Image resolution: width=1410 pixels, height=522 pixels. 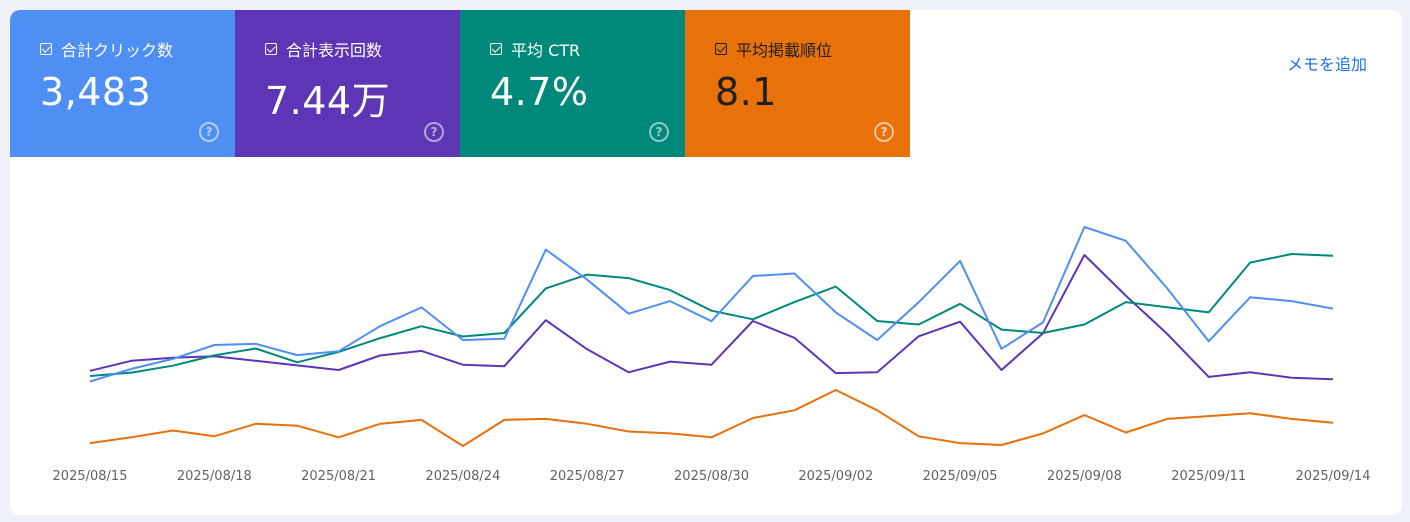 I want to click on add-note-link: メモを追加, so click(x=1326, y=64).